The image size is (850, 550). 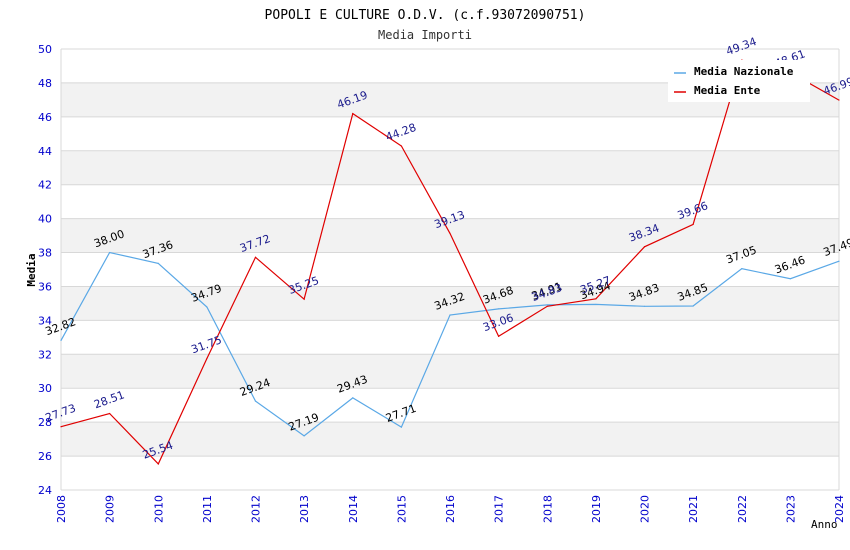 I want to click on x-tick-label: 2011, so click(x=207, y=509).